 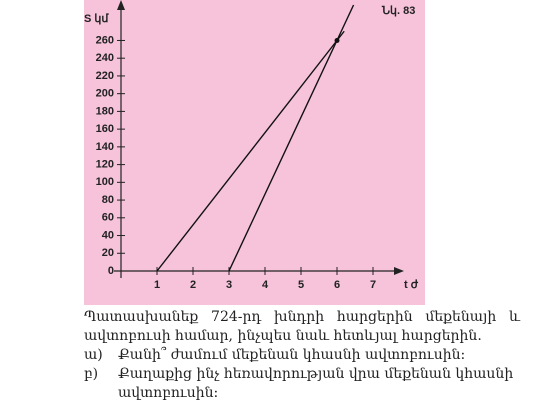 What do you see at coordinates (108, 253) in the screenshot?
I see `y-tick-label: 20` at bounding box center [108, 253].